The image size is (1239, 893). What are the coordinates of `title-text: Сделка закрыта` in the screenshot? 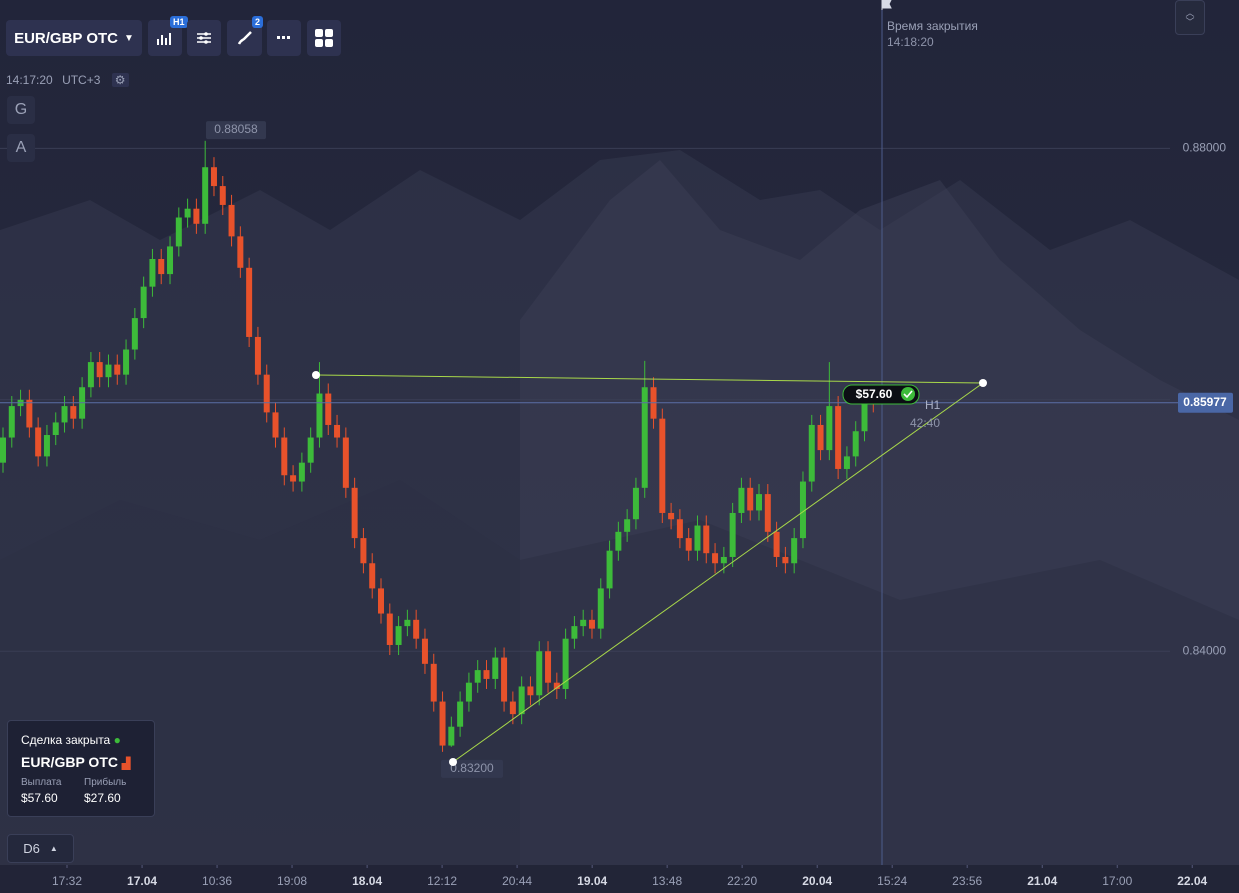 It's located at (66, 740).